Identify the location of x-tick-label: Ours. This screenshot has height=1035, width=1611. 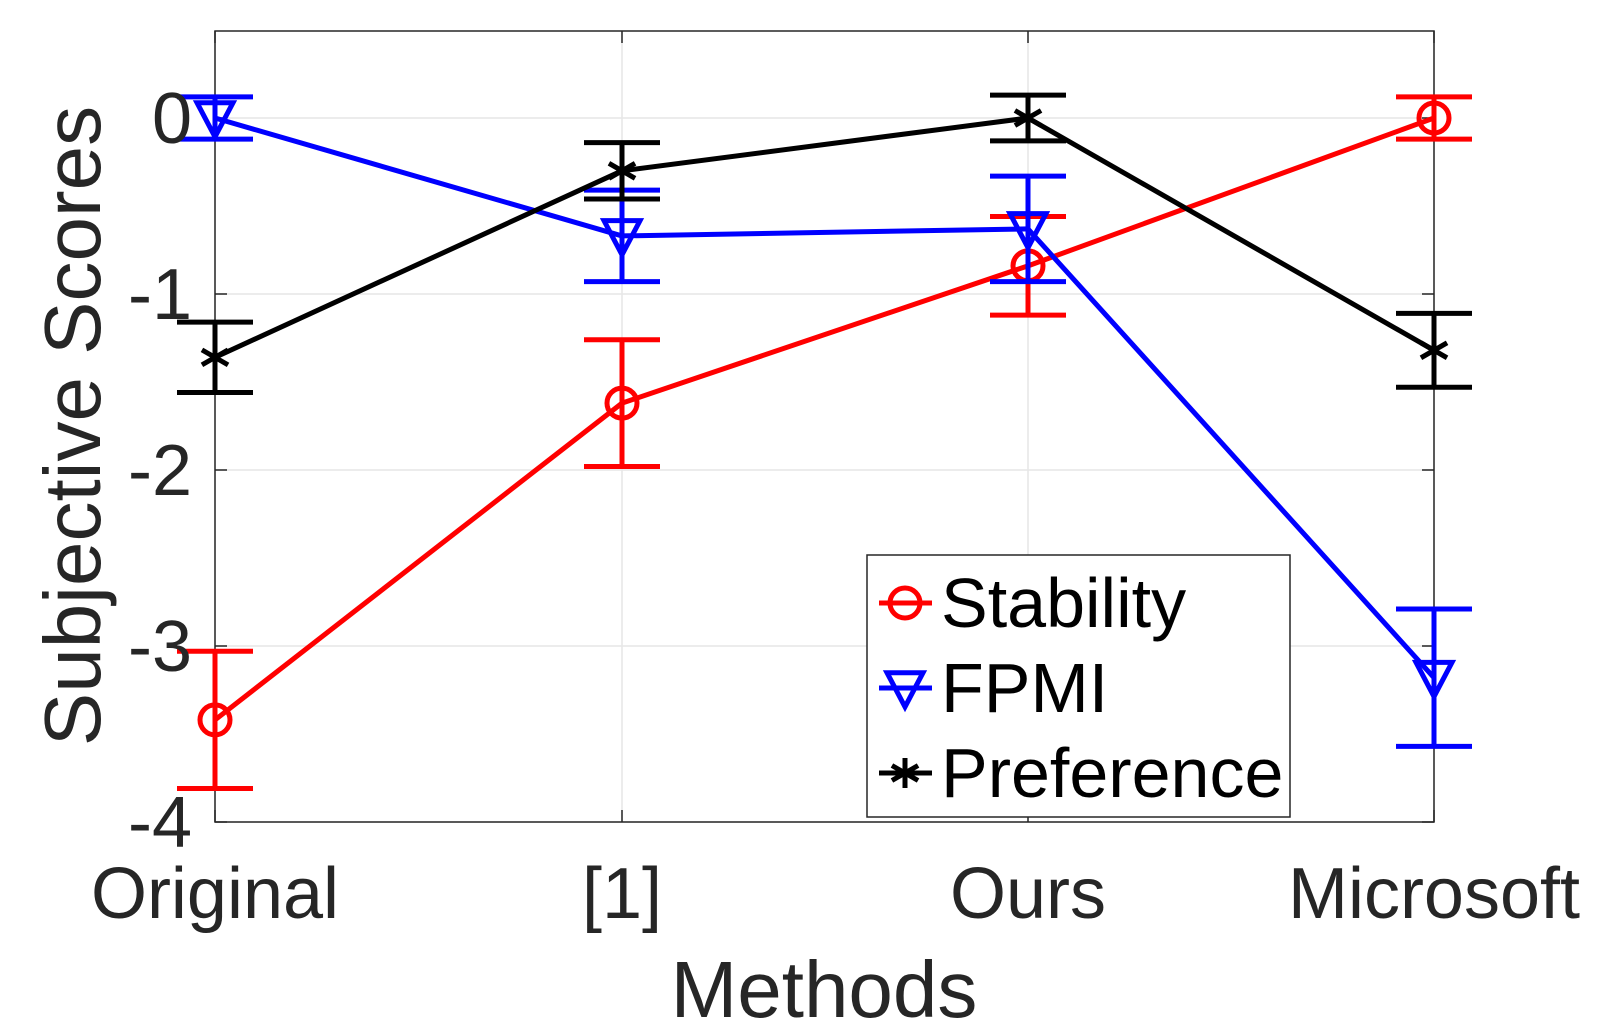
(1028, 894).